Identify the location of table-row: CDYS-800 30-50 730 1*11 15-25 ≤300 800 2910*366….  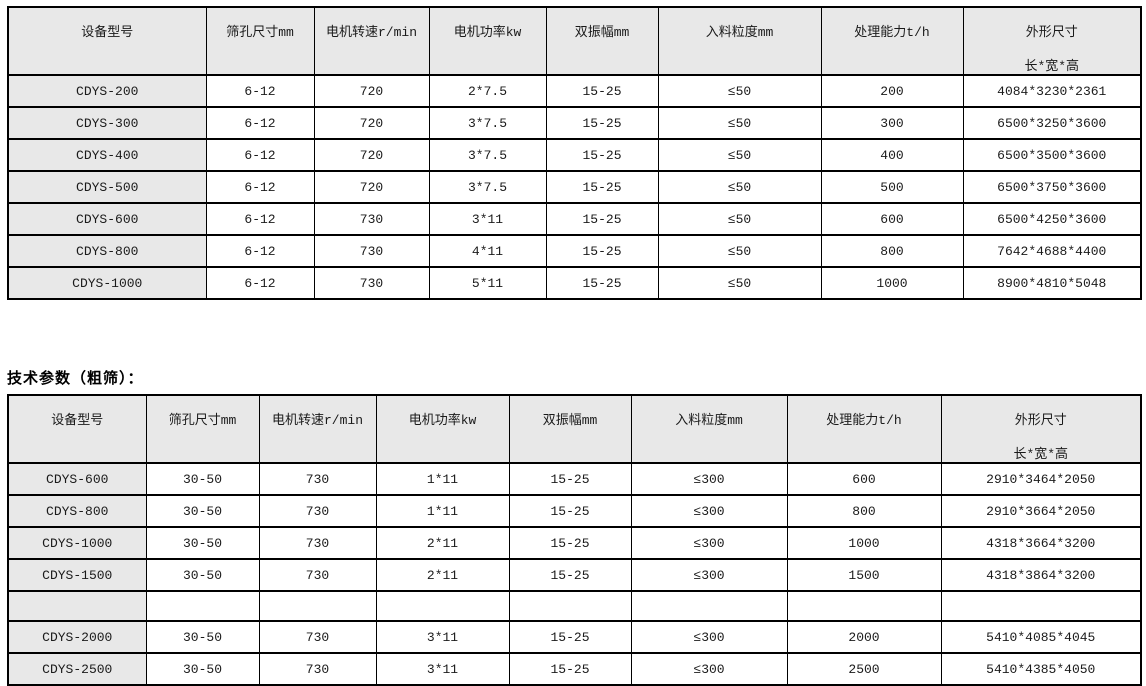
(574, 511).